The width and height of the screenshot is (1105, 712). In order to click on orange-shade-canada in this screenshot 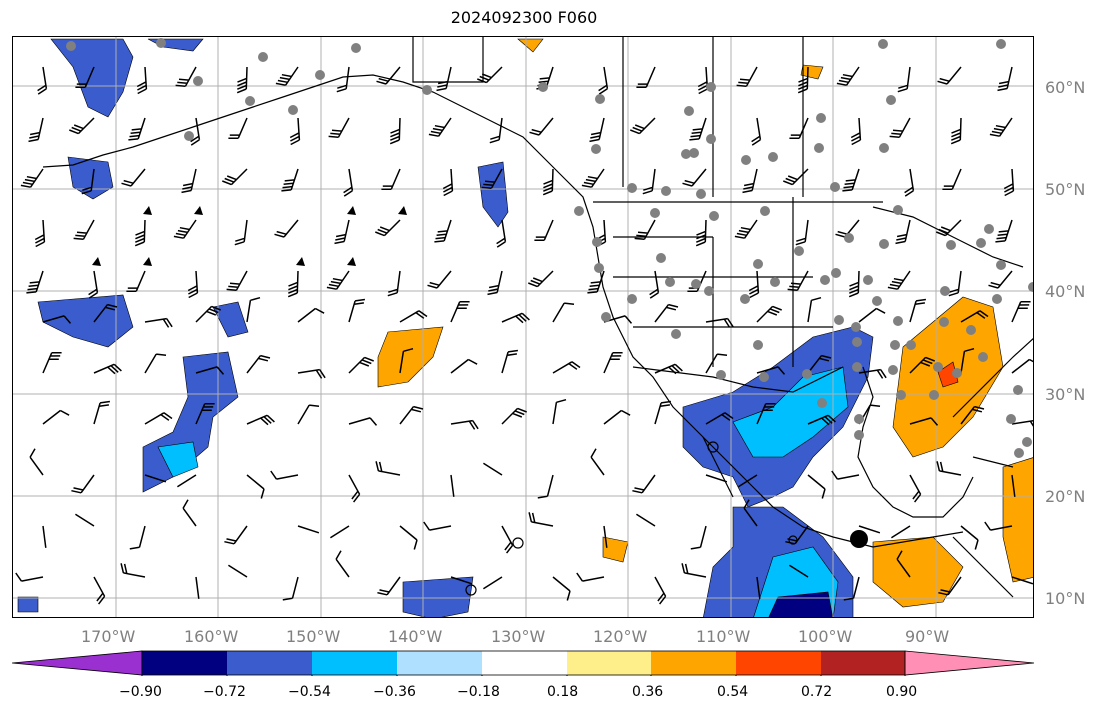, I will do `click(812, 72)`.